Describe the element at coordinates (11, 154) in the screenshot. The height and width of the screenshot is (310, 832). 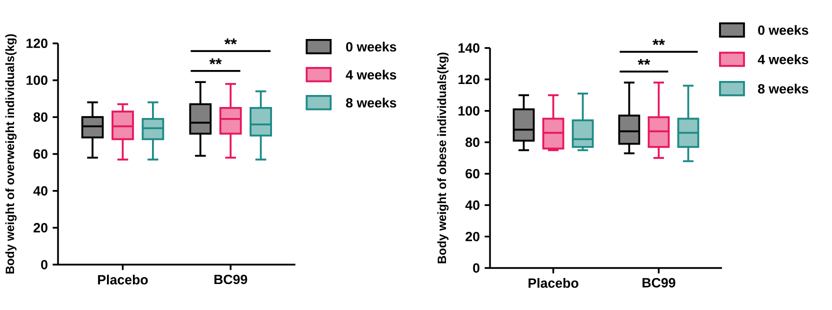
I see `y-axis-title: Body weight of overweight individuals(kg)` at that location.